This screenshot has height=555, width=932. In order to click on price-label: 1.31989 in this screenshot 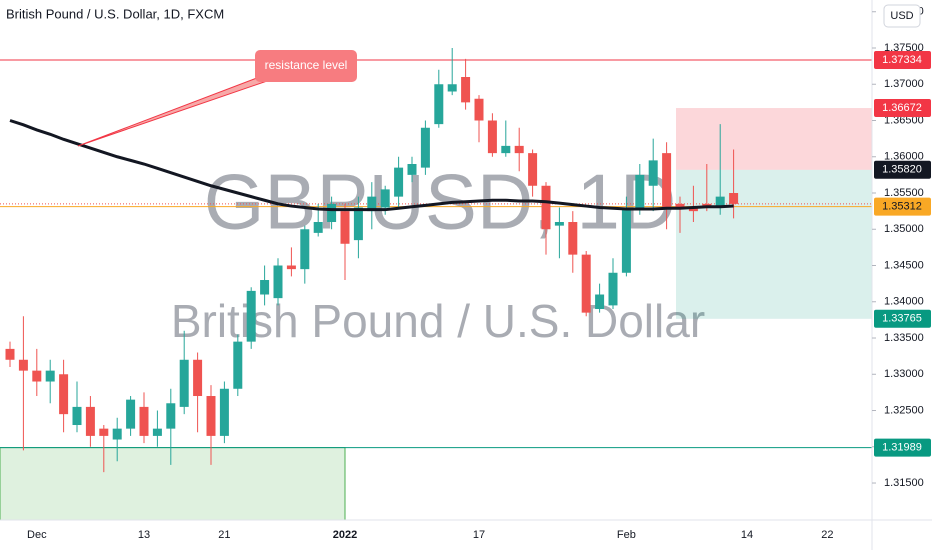, I will do `click(902, 447)`.